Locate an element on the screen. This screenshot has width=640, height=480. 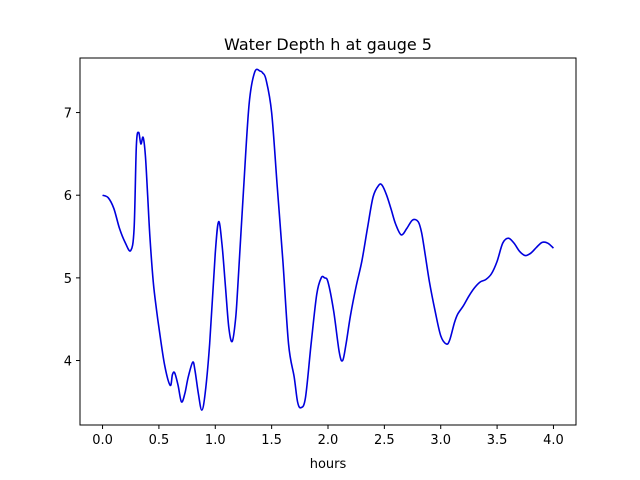
chart-title: Water Depth h at gauge 5 is located at coordinates (328, 44).